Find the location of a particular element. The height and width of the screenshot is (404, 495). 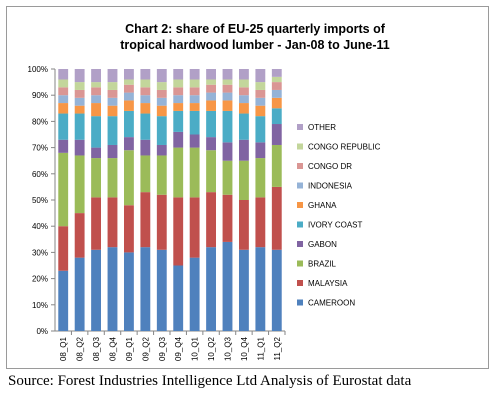

y-tick-label: 50% is located at coordinates (40, 200).